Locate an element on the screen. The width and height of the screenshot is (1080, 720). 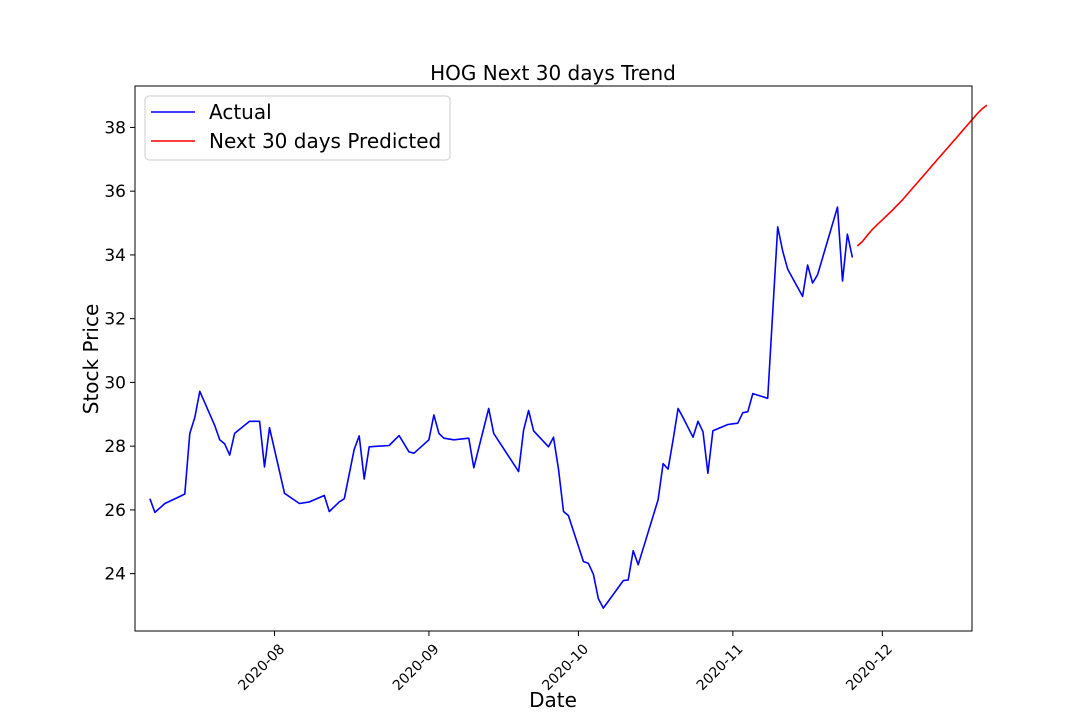
y-tick-label: 38 is located at coordinates (115, 128).